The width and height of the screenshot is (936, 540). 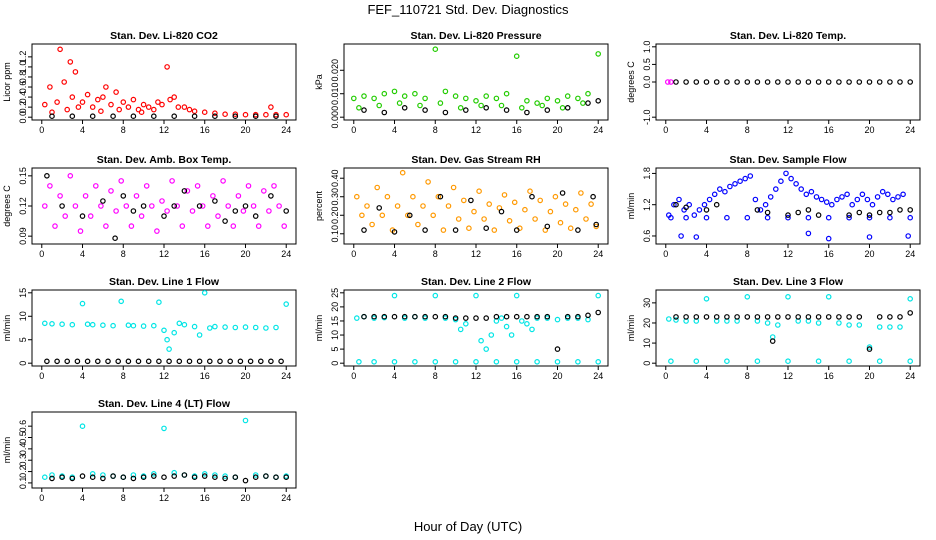 What do you see at coordinates (41, 498) in the screenshot?
I see `x-tick-label: 0` at bounding box center [41, 498].